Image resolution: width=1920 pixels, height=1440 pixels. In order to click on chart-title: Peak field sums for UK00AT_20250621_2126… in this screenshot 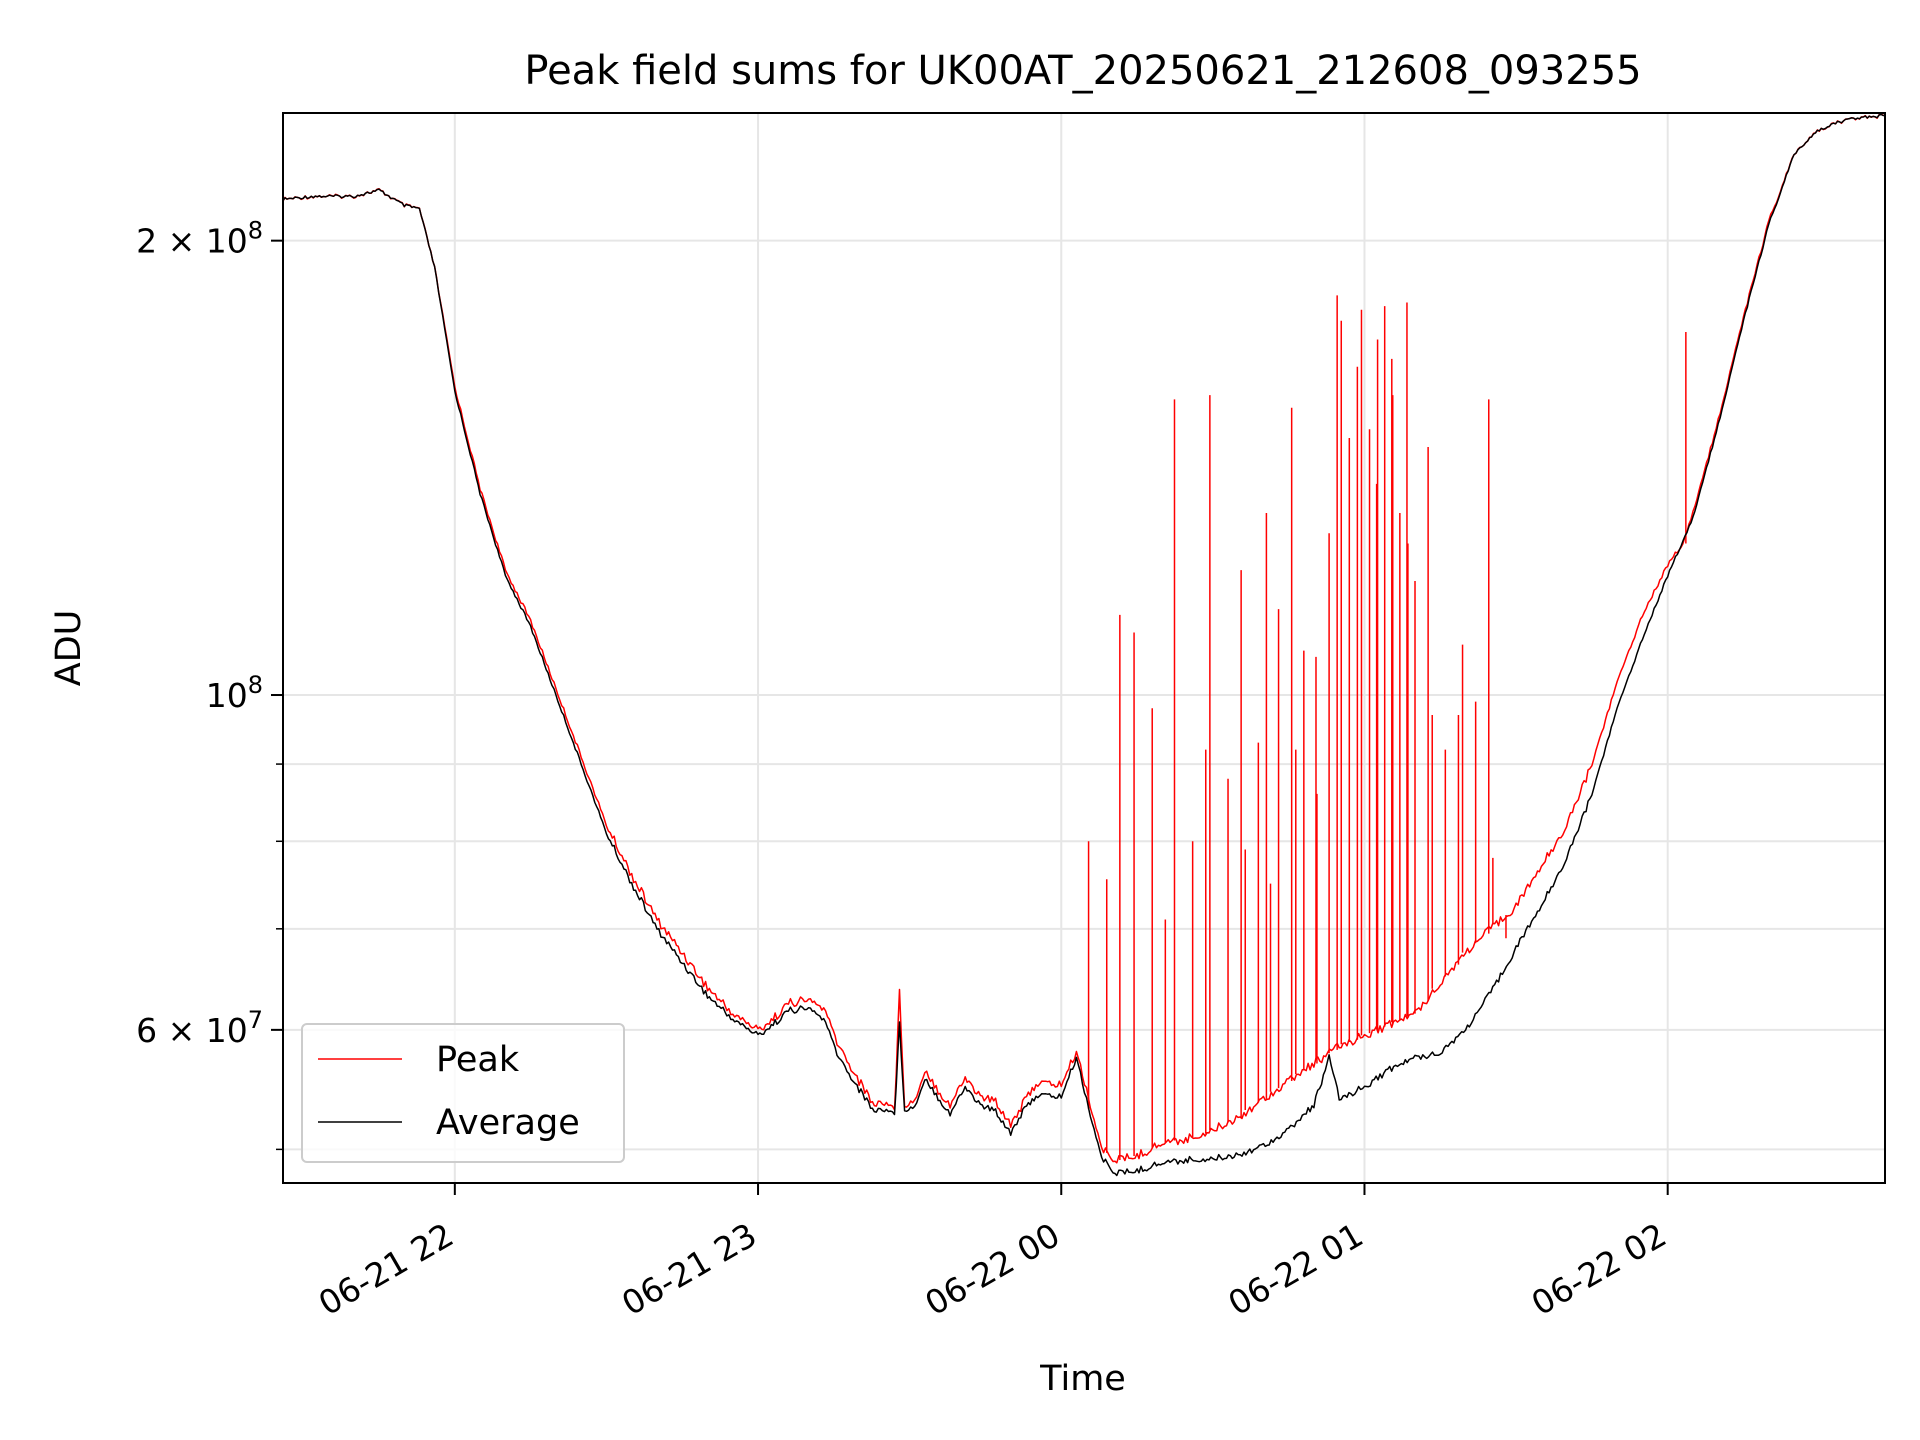, I will do `click(1082, 71)`.